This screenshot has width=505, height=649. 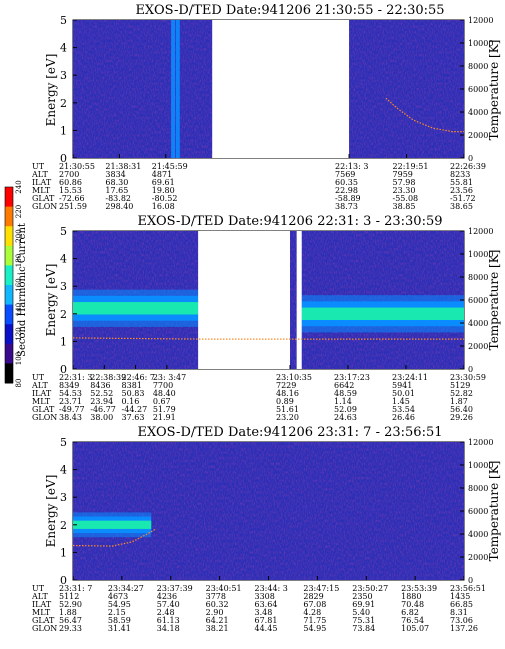 I want to click on ephemeris-row-label: GLAT, so click(x=43, y=198).